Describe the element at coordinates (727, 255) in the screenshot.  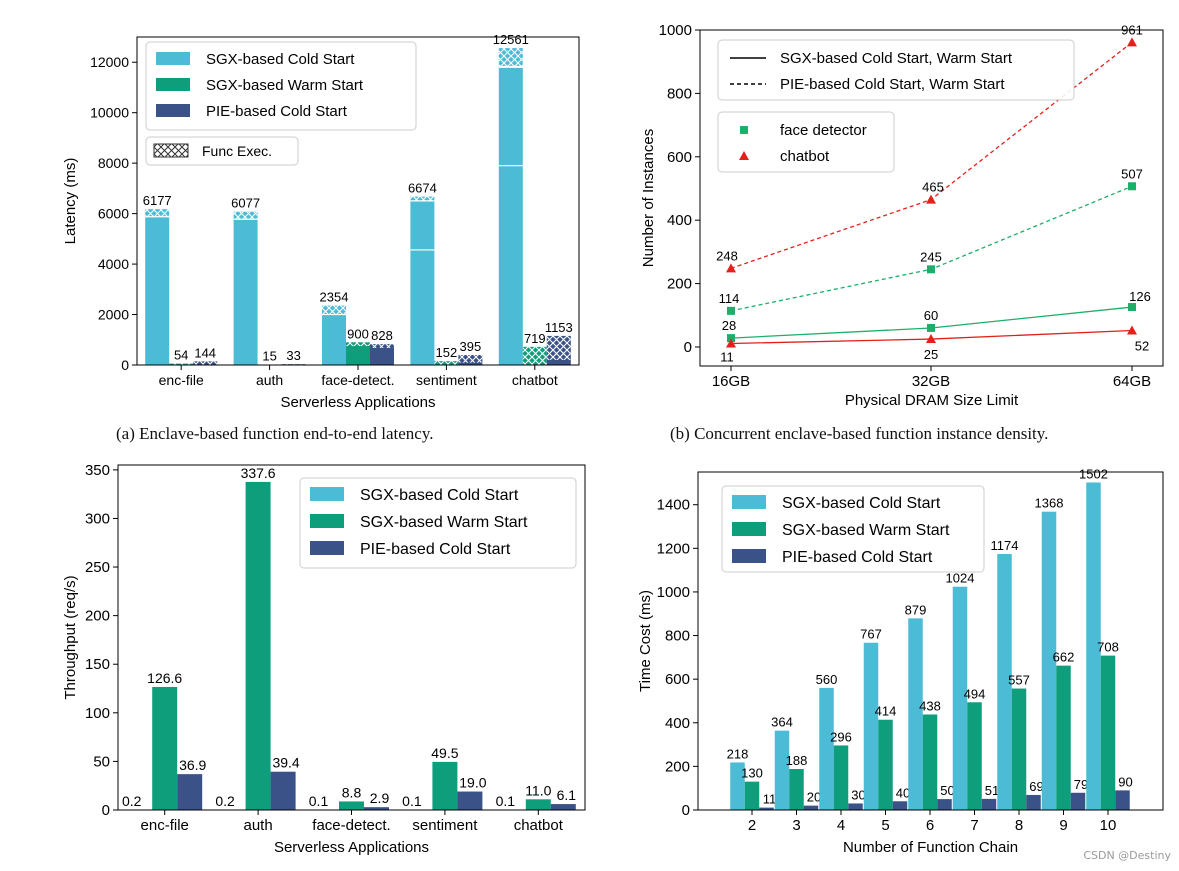
I see `data-label: 248` at that location.